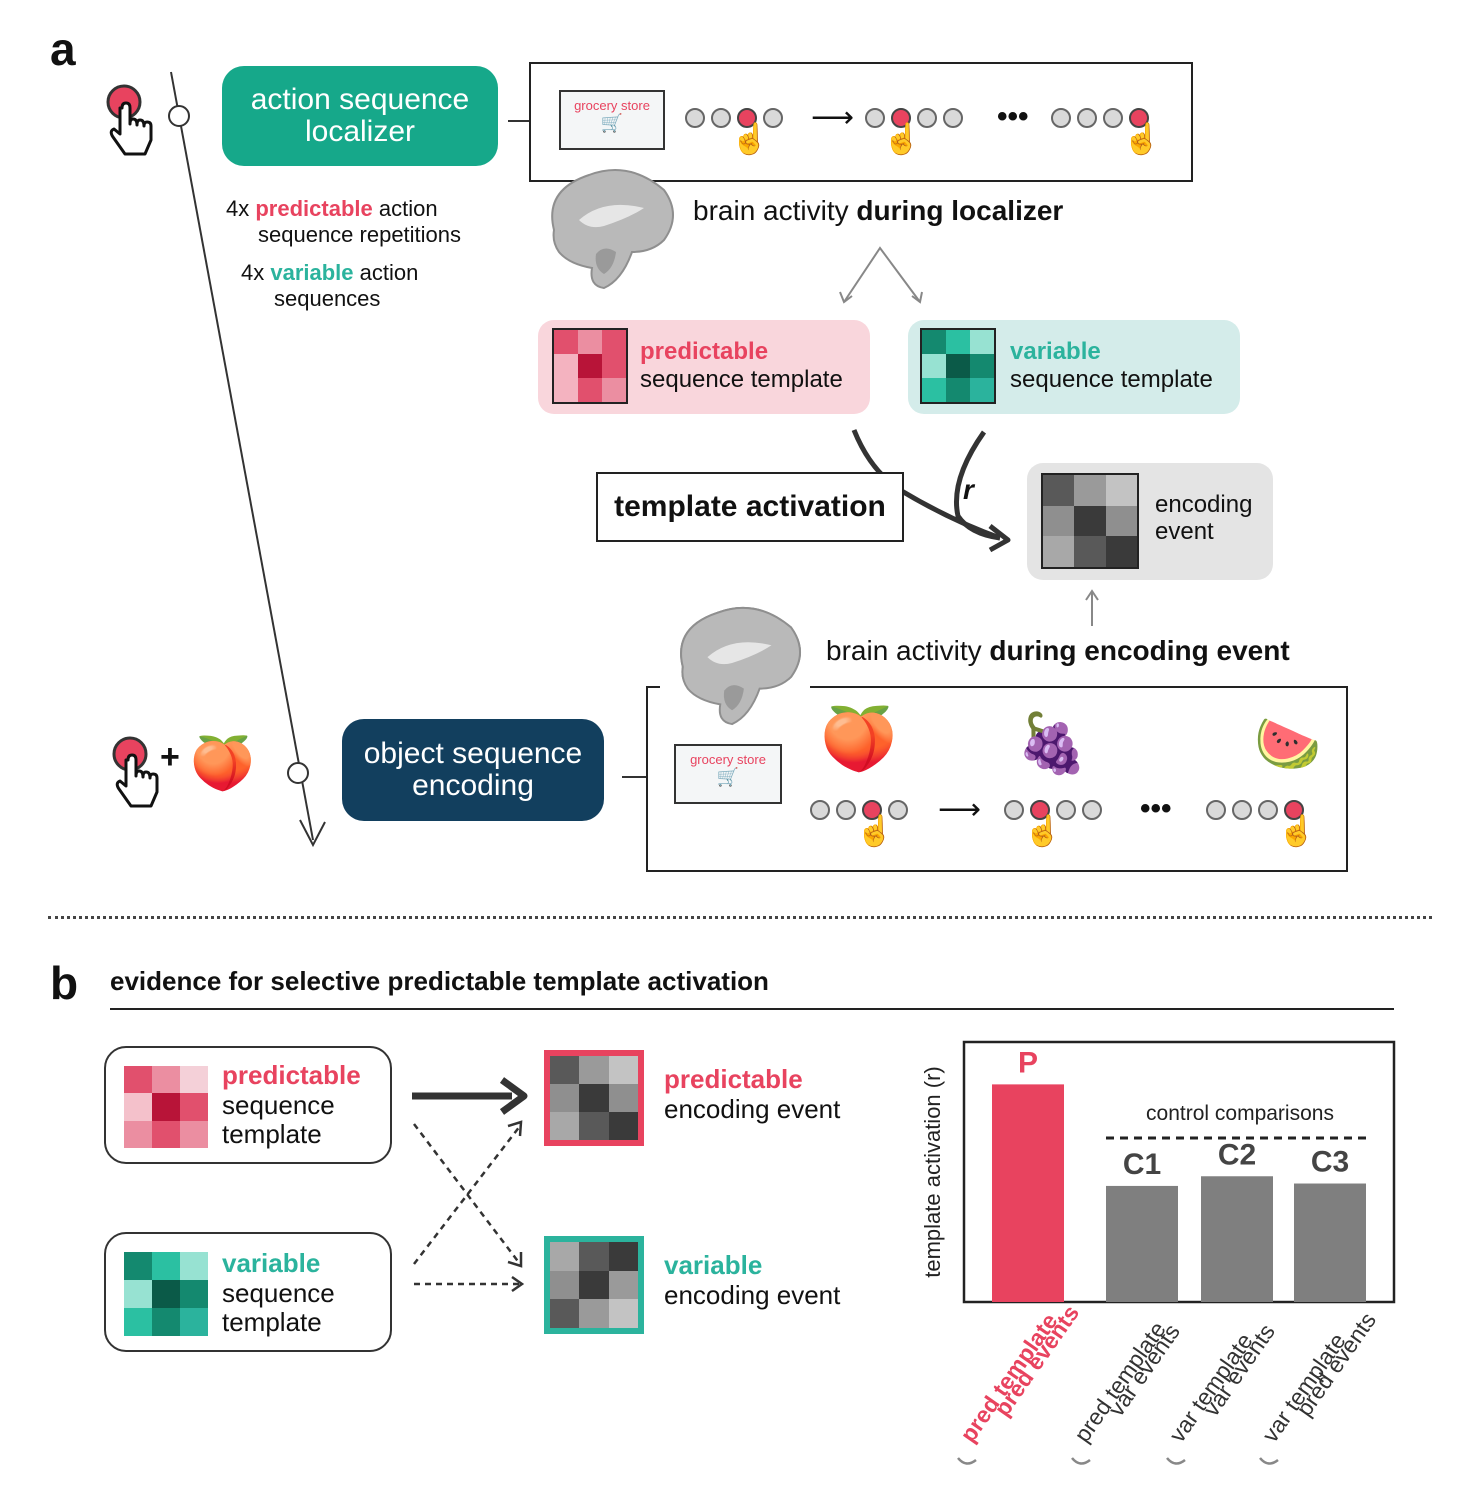  Describe the element at coordinates (1150, 521) in the screenshot. I see `encoding-event-box: encoding event` at that location.